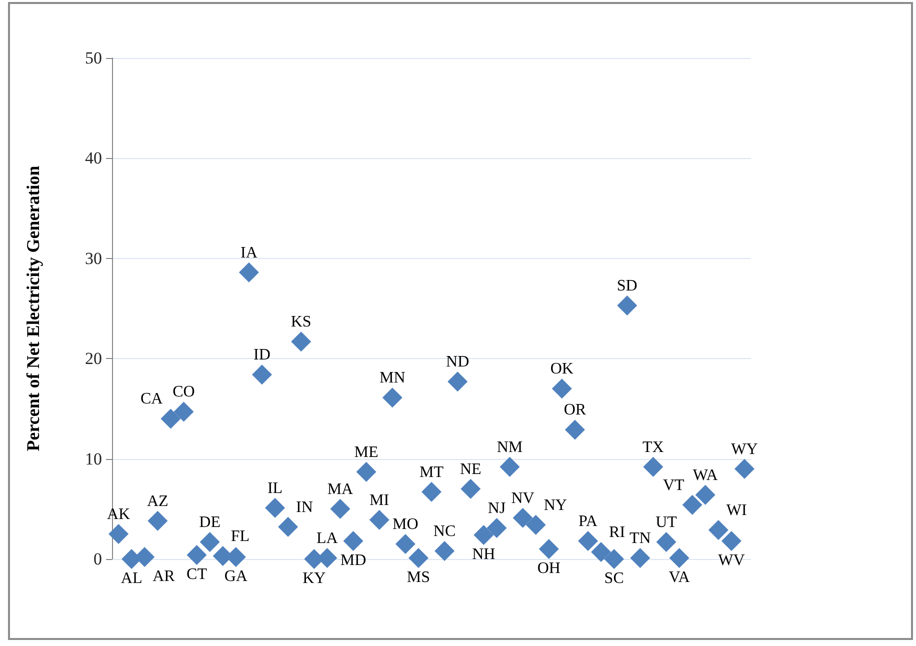 The image size is (916, 646). Describe the element at coordinates (131, 578) in the screenshot. I see `data-label: AL` at that location.